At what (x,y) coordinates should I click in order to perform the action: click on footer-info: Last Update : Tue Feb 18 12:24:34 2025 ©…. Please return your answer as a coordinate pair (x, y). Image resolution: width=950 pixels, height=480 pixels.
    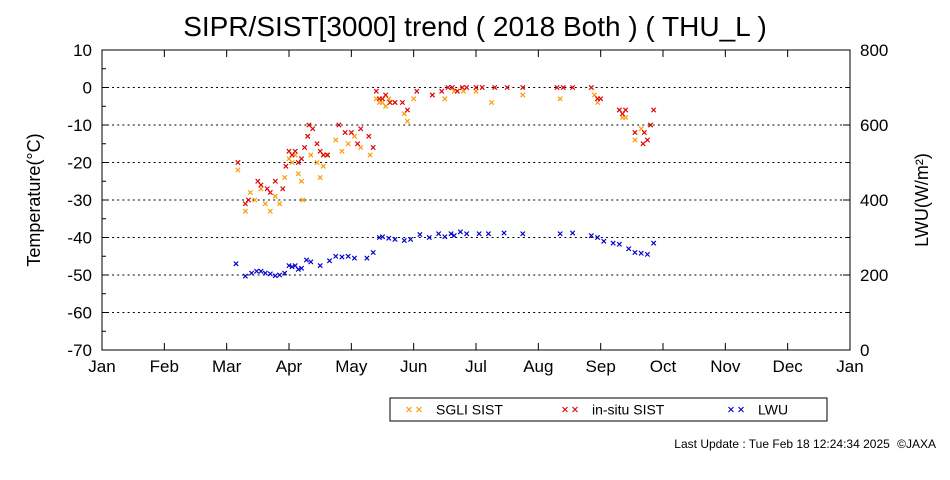
    Looking at the image, I should click on (803, 444).